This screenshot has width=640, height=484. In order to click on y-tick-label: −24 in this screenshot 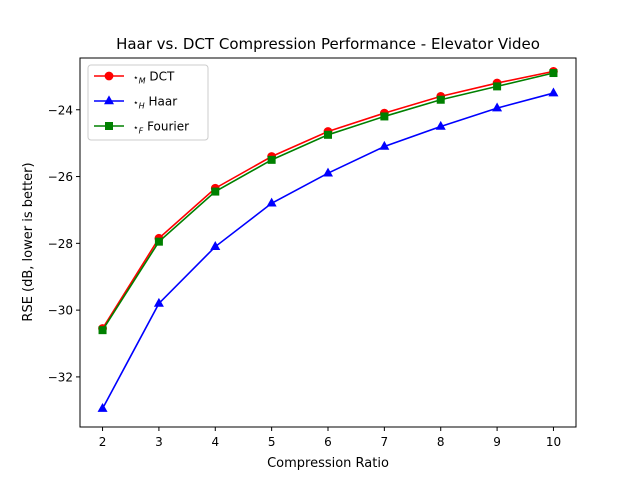, I will do `click(60, 110)`.